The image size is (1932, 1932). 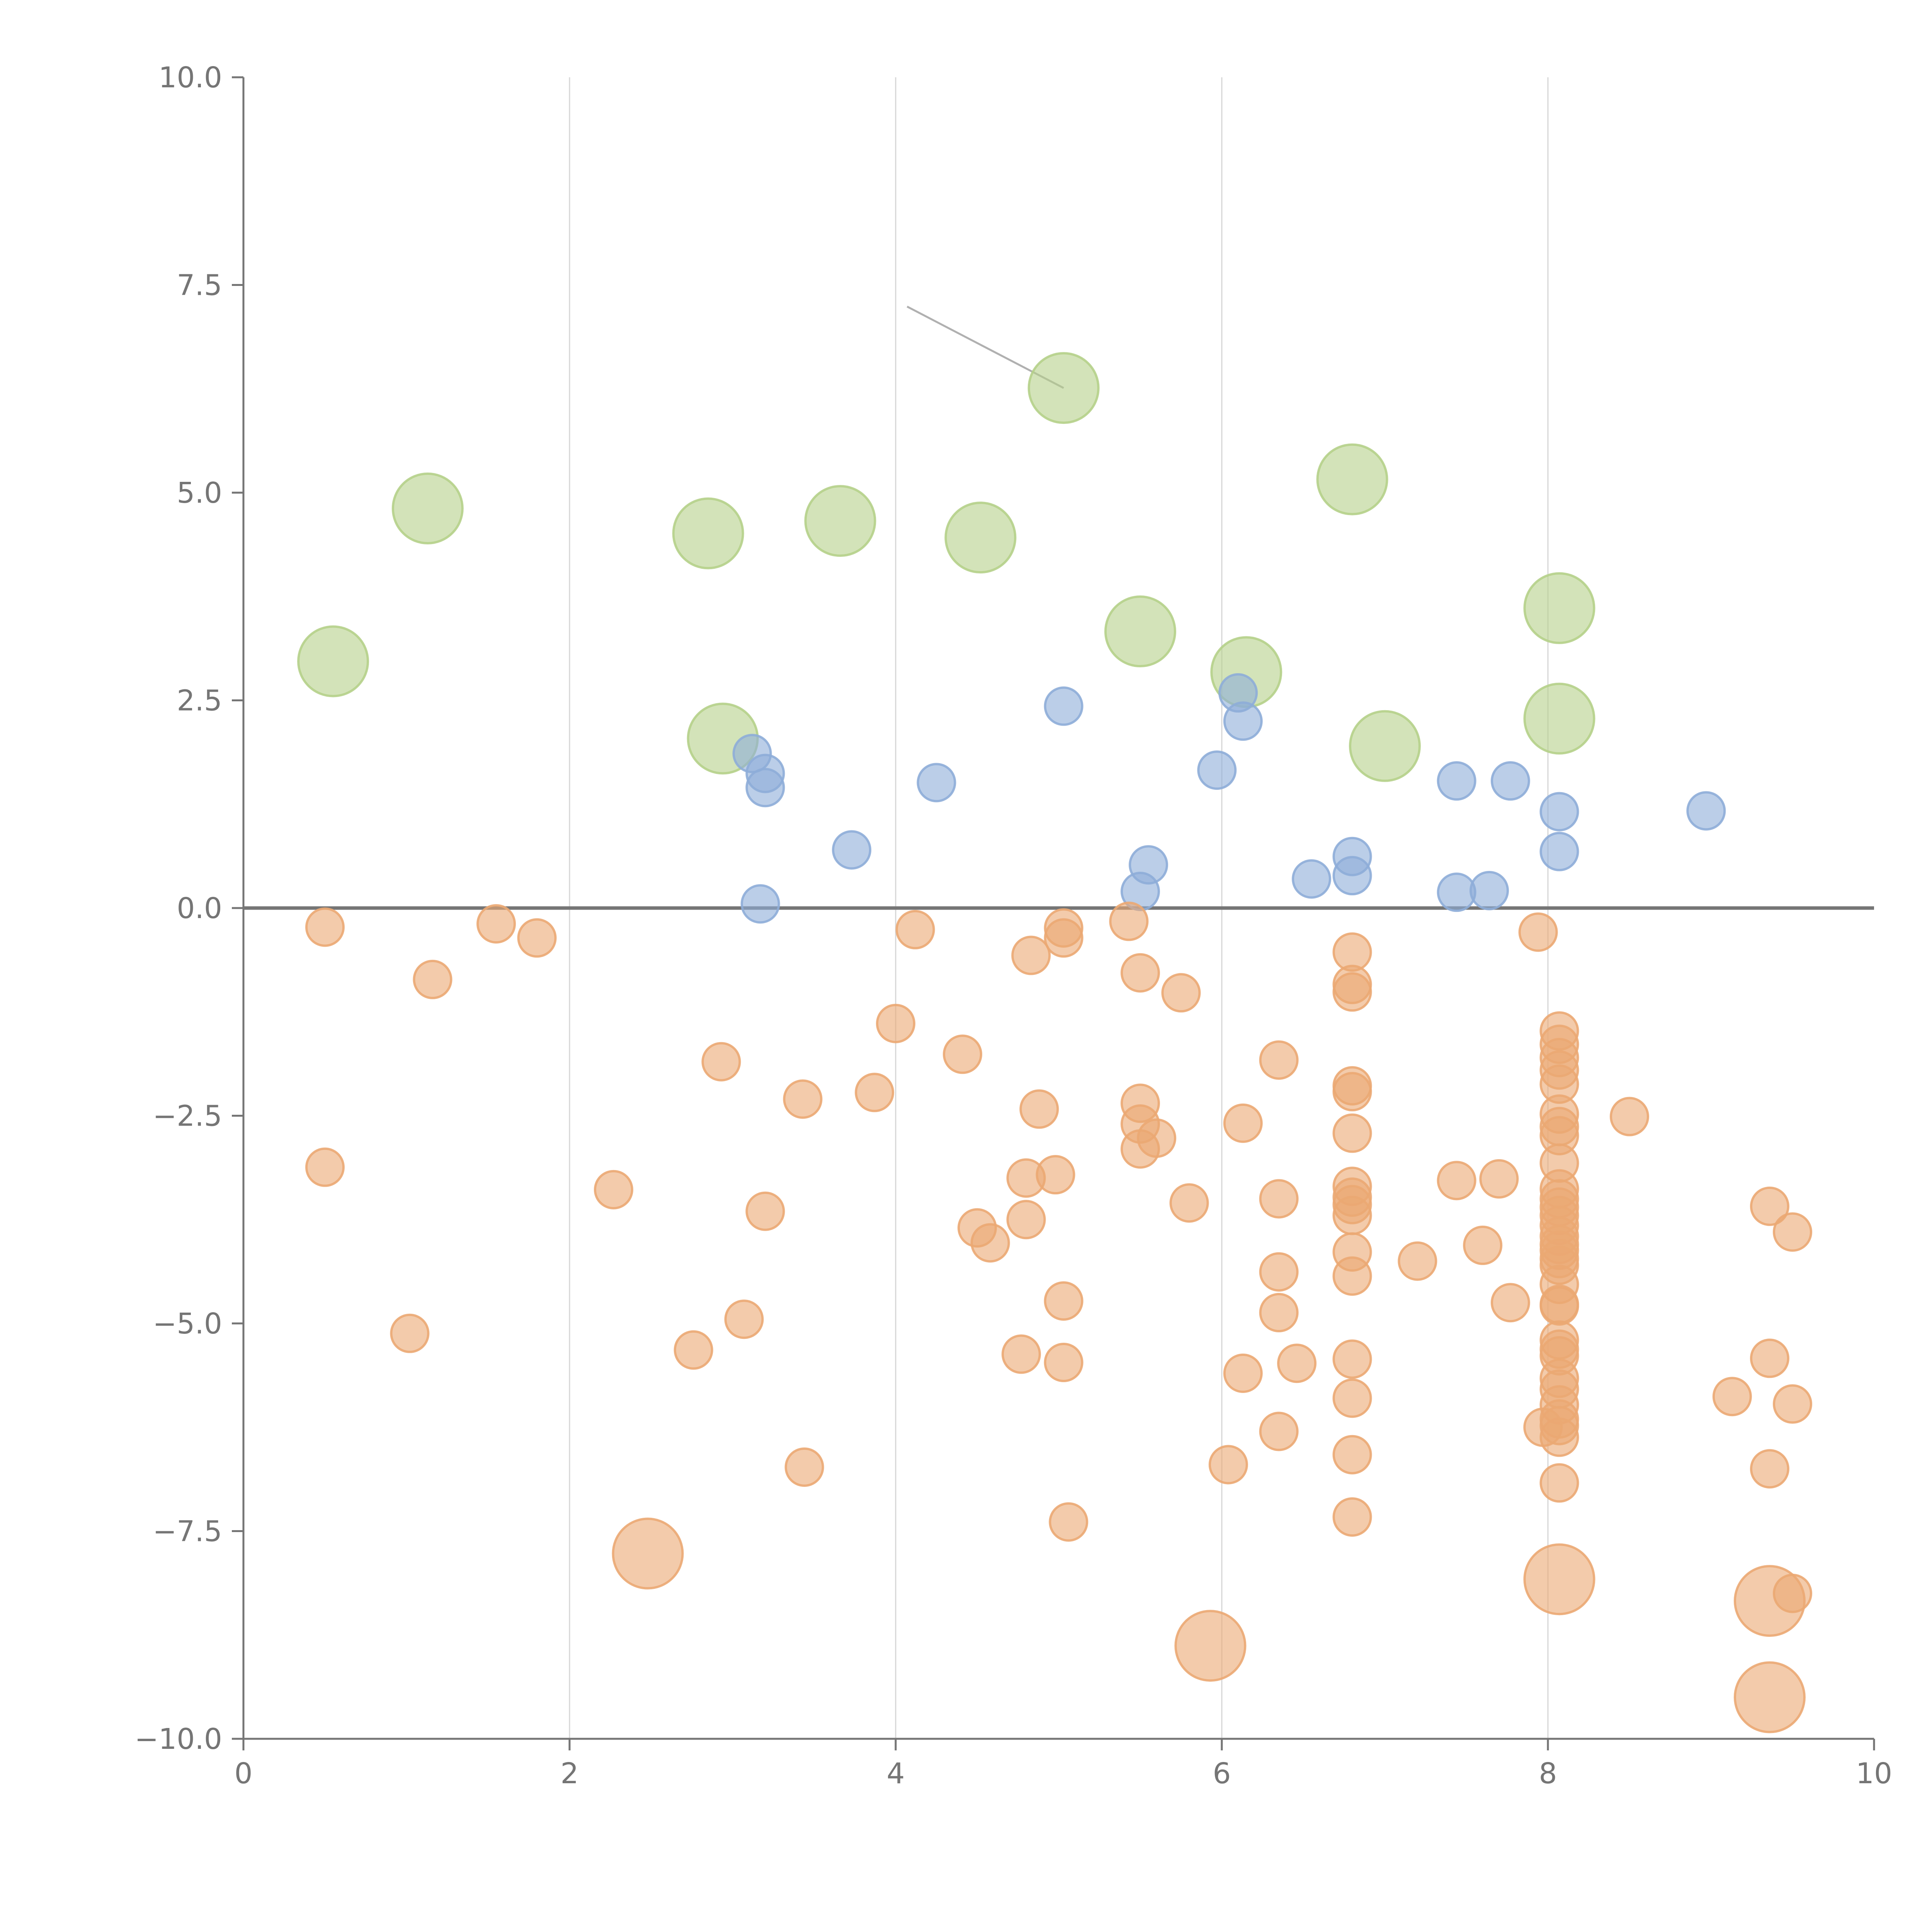 What do you see at coordinates (200, 493) in the screenshot?
I see `y-tick-label: 5.0` at bounding box center [200, 493].